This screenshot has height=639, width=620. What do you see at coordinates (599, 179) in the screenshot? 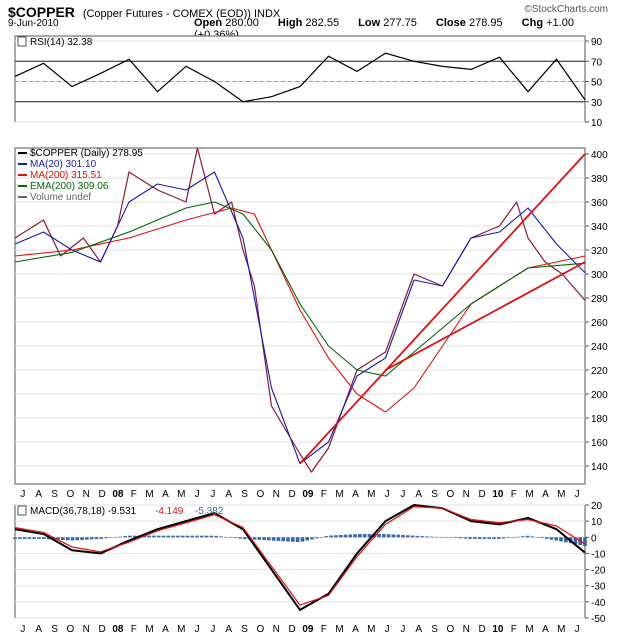
I see `y-tick-label: 380` at bounding box center [599, 179].